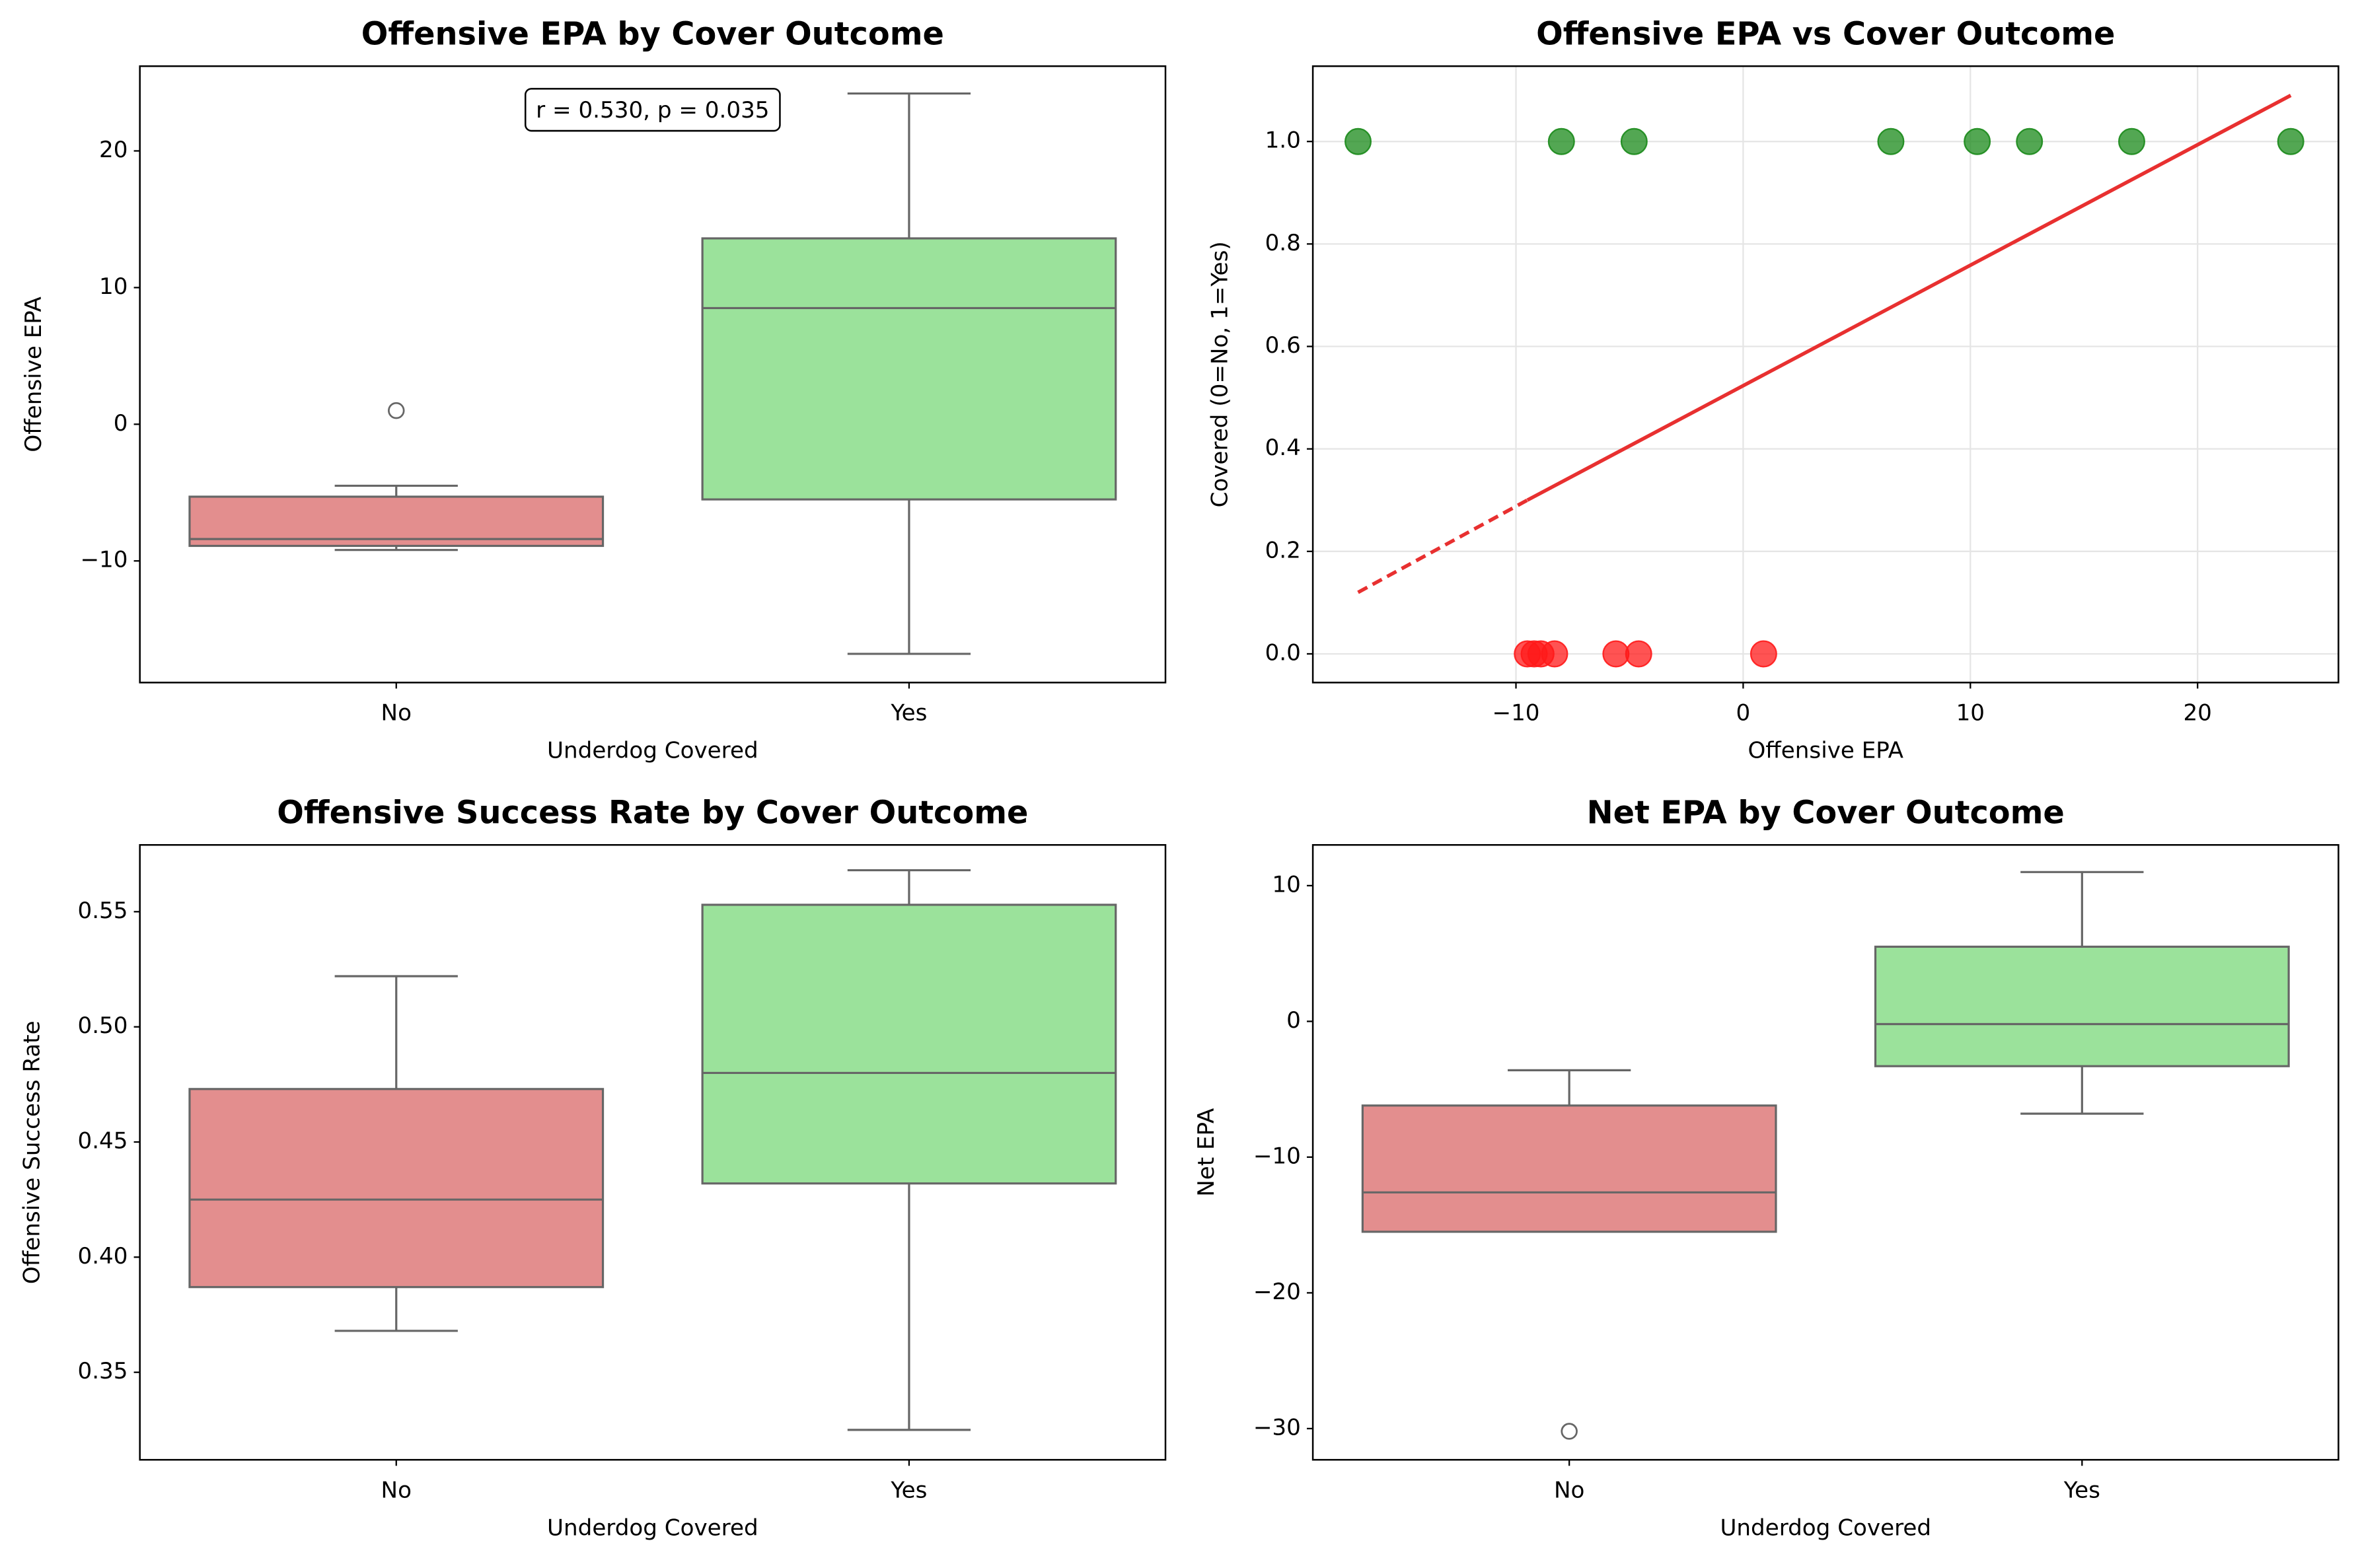  What do you see at coordinates (1277, 1427) in the screenshot?
I see `y-tick-label: −30` at bounding box center [1277, 1427].